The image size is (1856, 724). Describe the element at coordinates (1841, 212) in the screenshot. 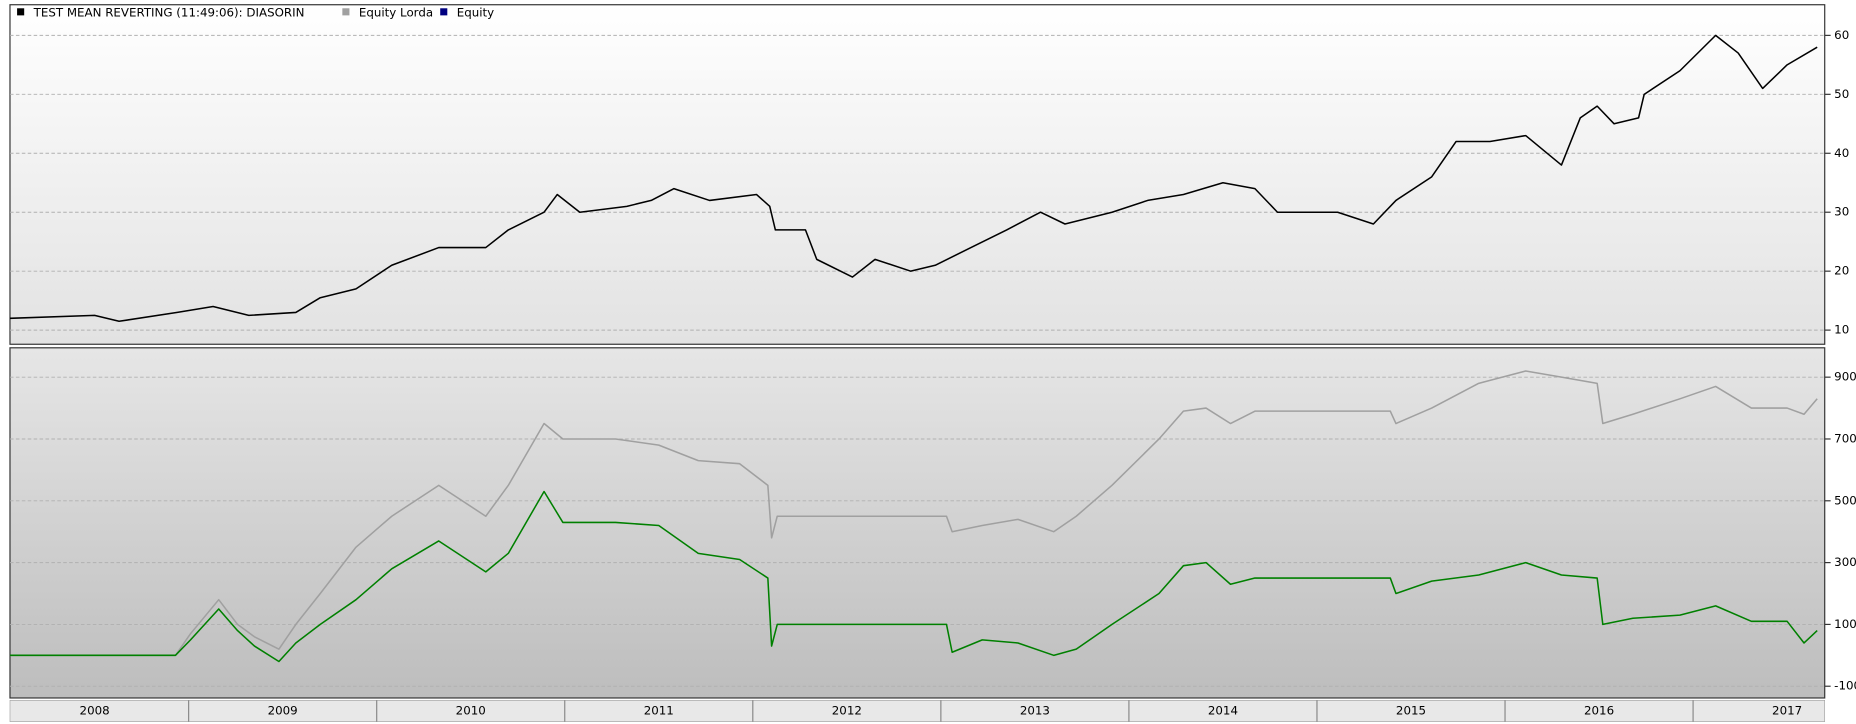

I see `y-tick-label: 30` at that location.